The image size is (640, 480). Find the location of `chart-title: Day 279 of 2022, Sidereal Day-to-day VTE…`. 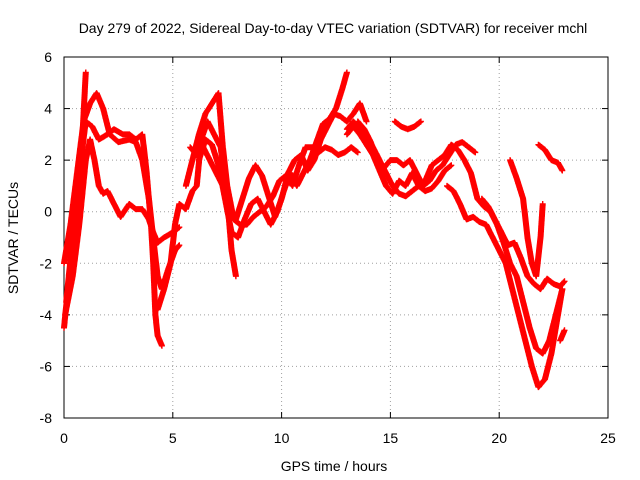

chart-title: Day 279 of 2022, Sidereal Day-to-day VTE… is located at coordinates (333, 28).